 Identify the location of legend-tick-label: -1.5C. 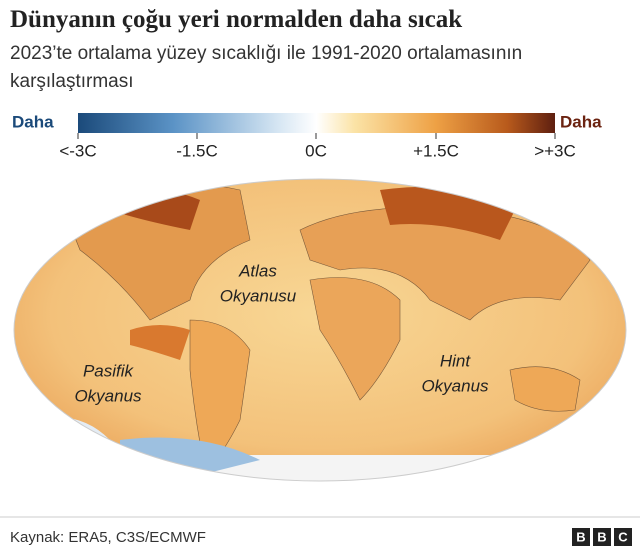
(197, 150).